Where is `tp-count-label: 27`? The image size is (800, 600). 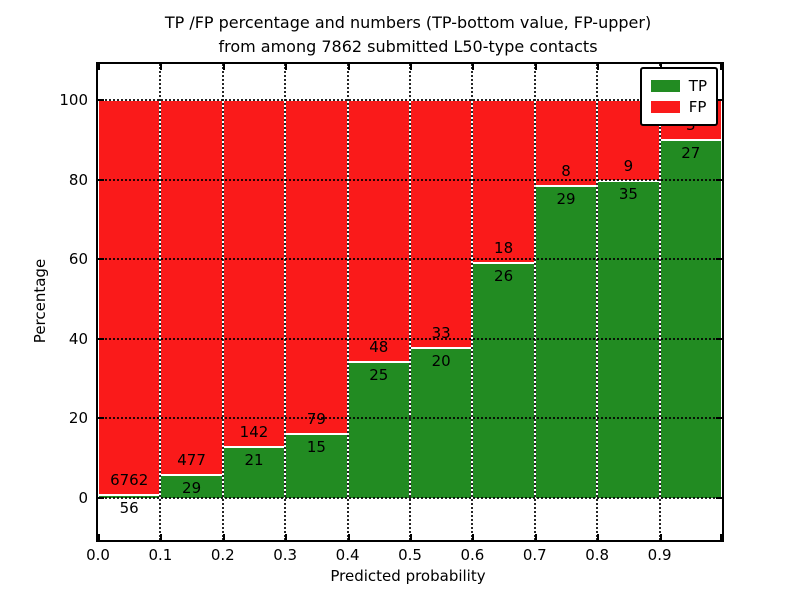 tp-count-label: 27 is located at coordinates (691, 152).